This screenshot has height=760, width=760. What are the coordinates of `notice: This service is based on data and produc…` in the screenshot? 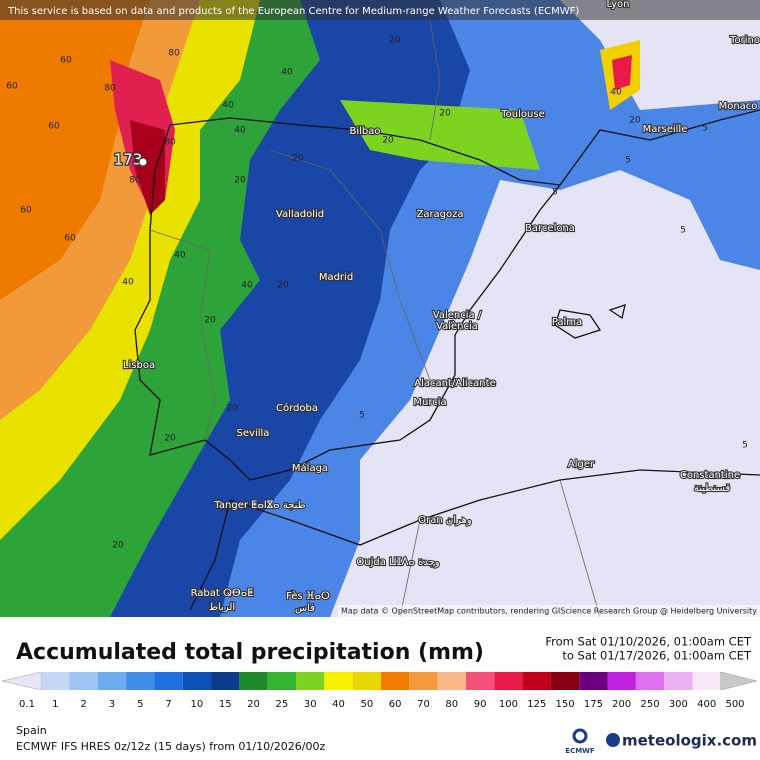 It's located at (293, 11).